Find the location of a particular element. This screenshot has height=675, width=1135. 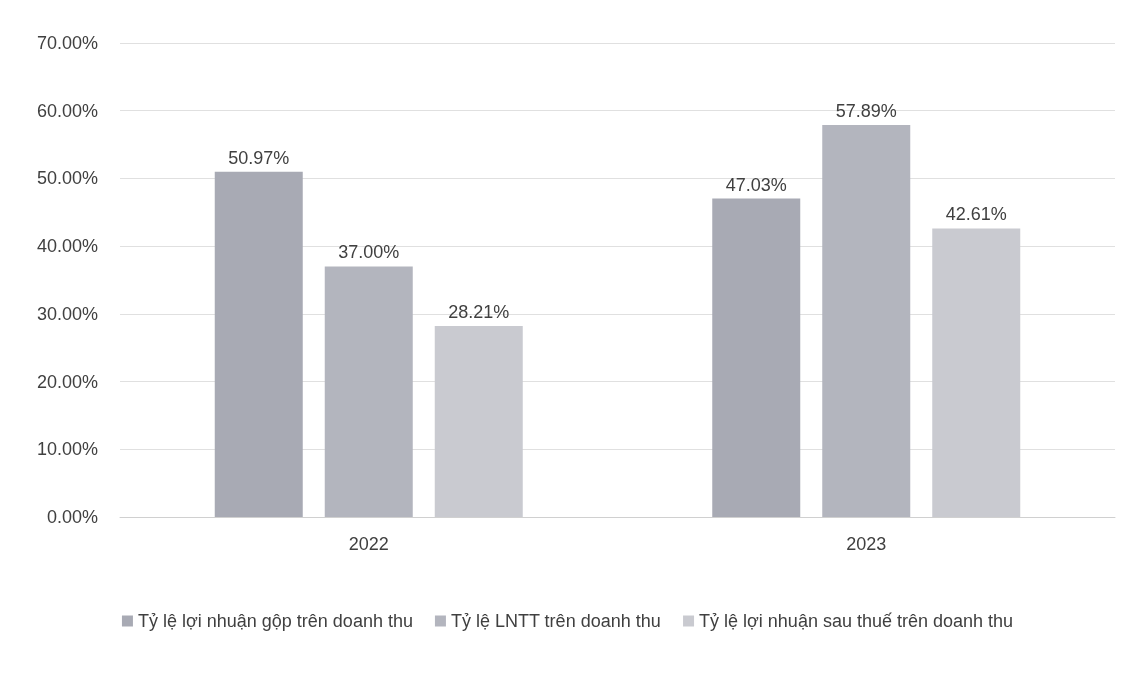

y-tick-label: 50.00% is located at coordinates (67, 178).